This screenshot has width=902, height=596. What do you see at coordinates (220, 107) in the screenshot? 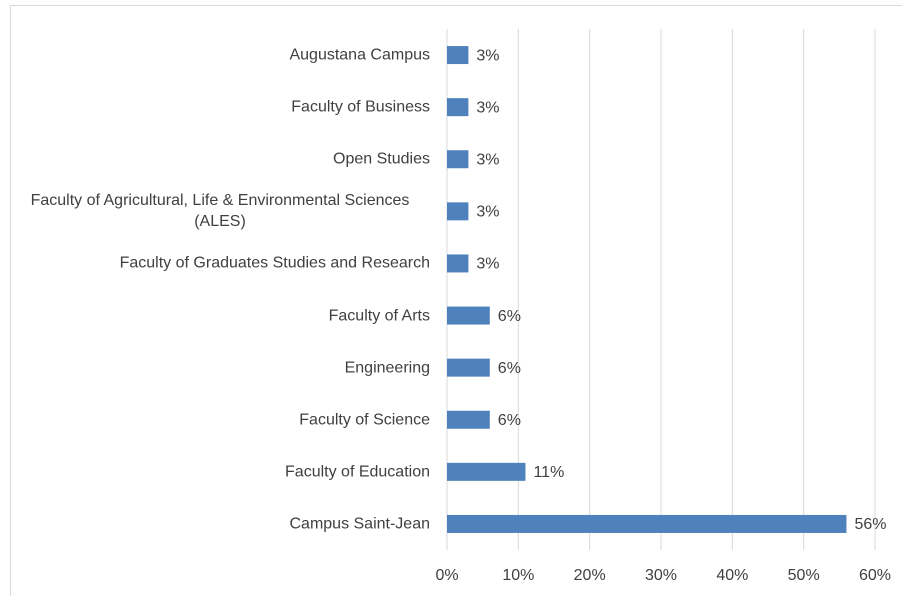
I see `y-tick-label-box: Faculty of Business` at bounding box center [220, 107].